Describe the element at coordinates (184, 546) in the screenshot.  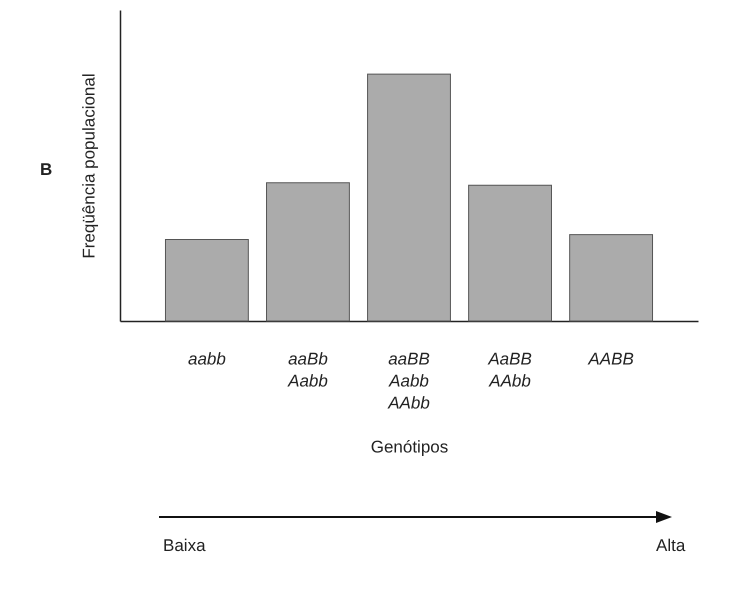
I see `text: Baixa` at that location.